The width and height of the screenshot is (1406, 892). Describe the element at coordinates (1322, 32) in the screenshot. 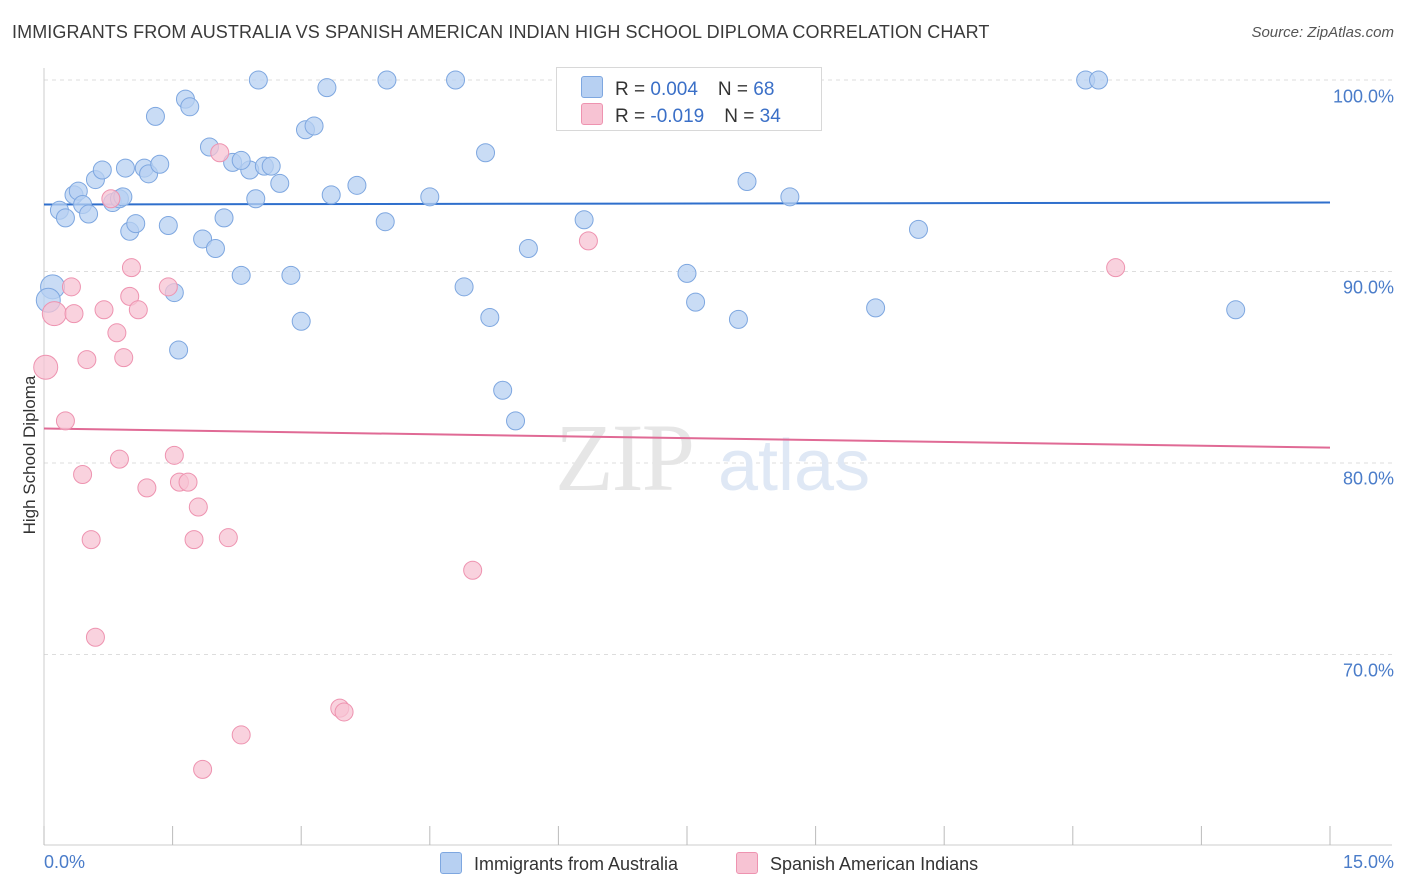

I see `source-label: Source: ZipAtlas.com` at that location.